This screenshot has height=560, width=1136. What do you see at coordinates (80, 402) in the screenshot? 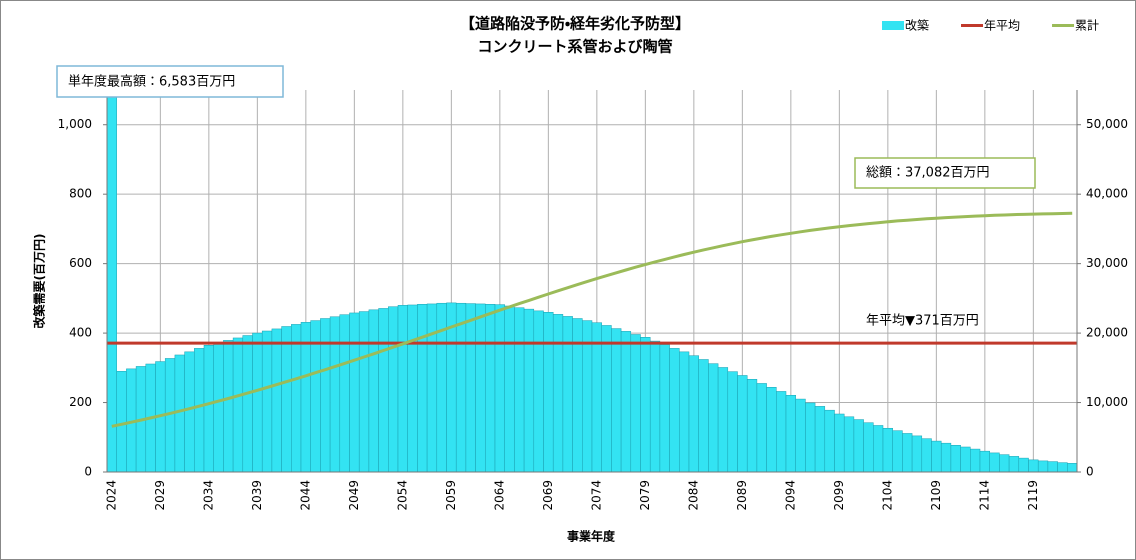
I see `y-tick-label: 200` at bounding box center [80, 402].